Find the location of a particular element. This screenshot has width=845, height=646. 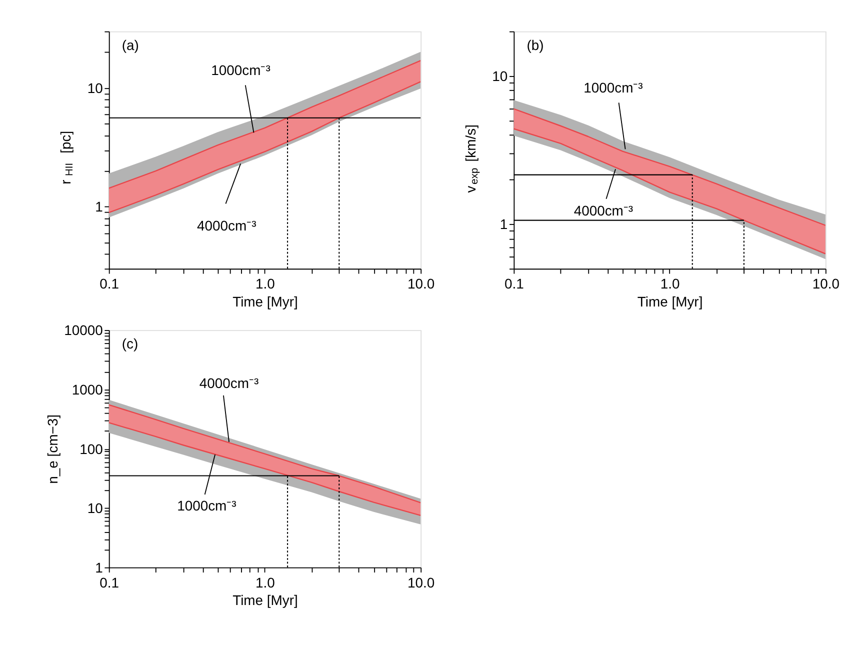

y-axis-title: vexp [km/s] is located at coordinates (471, 158).